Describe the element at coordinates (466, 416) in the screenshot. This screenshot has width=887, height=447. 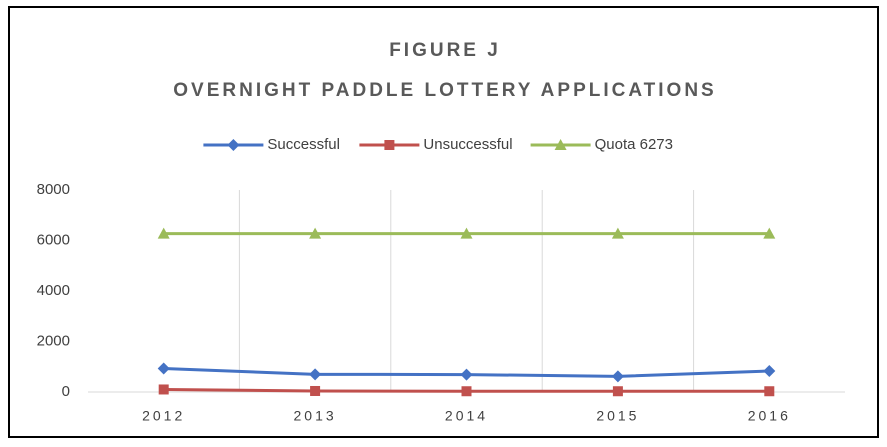
I see `x-tick-label: 2014` at that location.